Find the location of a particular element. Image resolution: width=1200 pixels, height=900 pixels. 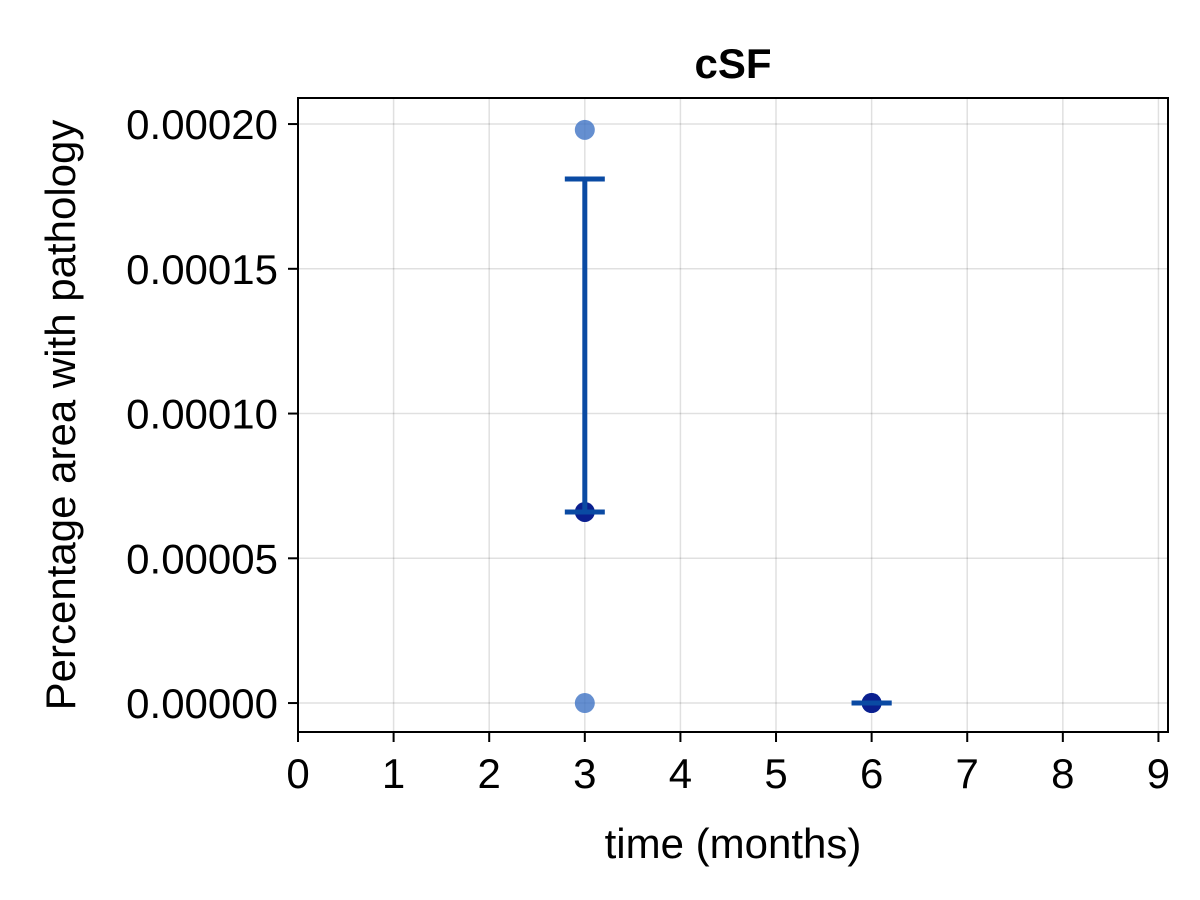

x-tick-label: 9 is located at coordinates (1158, 773).